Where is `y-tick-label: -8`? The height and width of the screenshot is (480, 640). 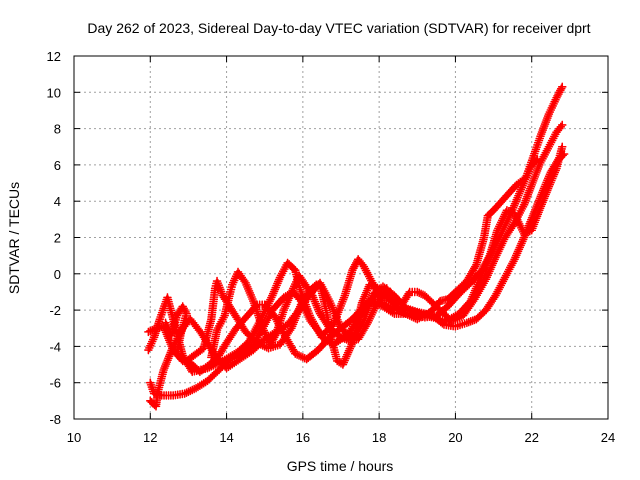
y-tick-label: -8 is located at coordinates (55, 419).